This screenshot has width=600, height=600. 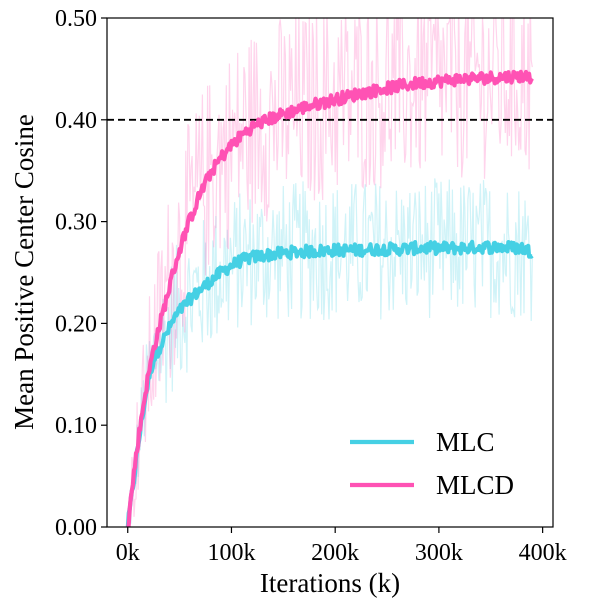 What do you see at coordinates (81, 273) in the screenshot?
I see `y-axis: 0.00 0.10 0.20 0.30 0.40 0.50` at bounding box center [81, 273].